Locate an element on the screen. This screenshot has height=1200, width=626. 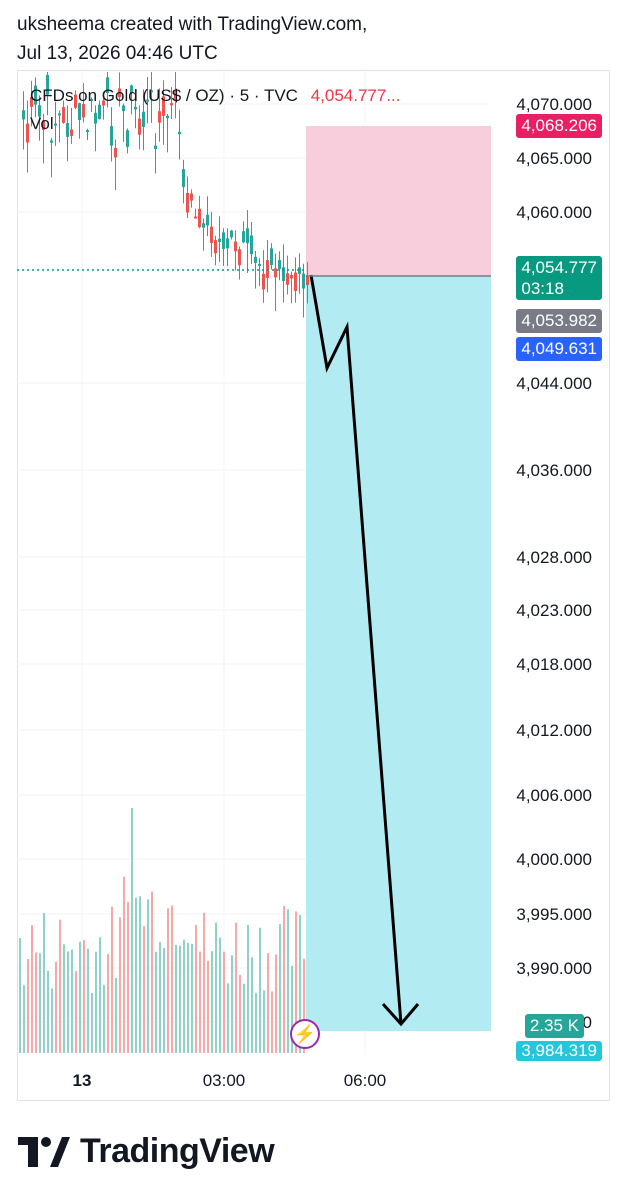
time-tick-label: 06:00 is located at coordinates (365, 1080).